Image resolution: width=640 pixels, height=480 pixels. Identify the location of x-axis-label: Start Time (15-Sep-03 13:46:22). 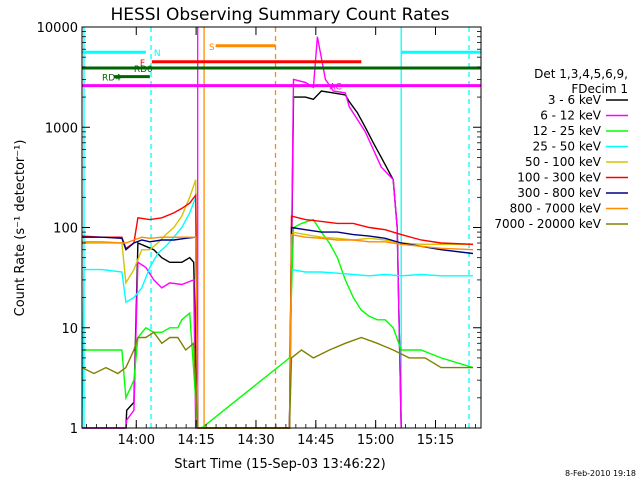
(279, 464).